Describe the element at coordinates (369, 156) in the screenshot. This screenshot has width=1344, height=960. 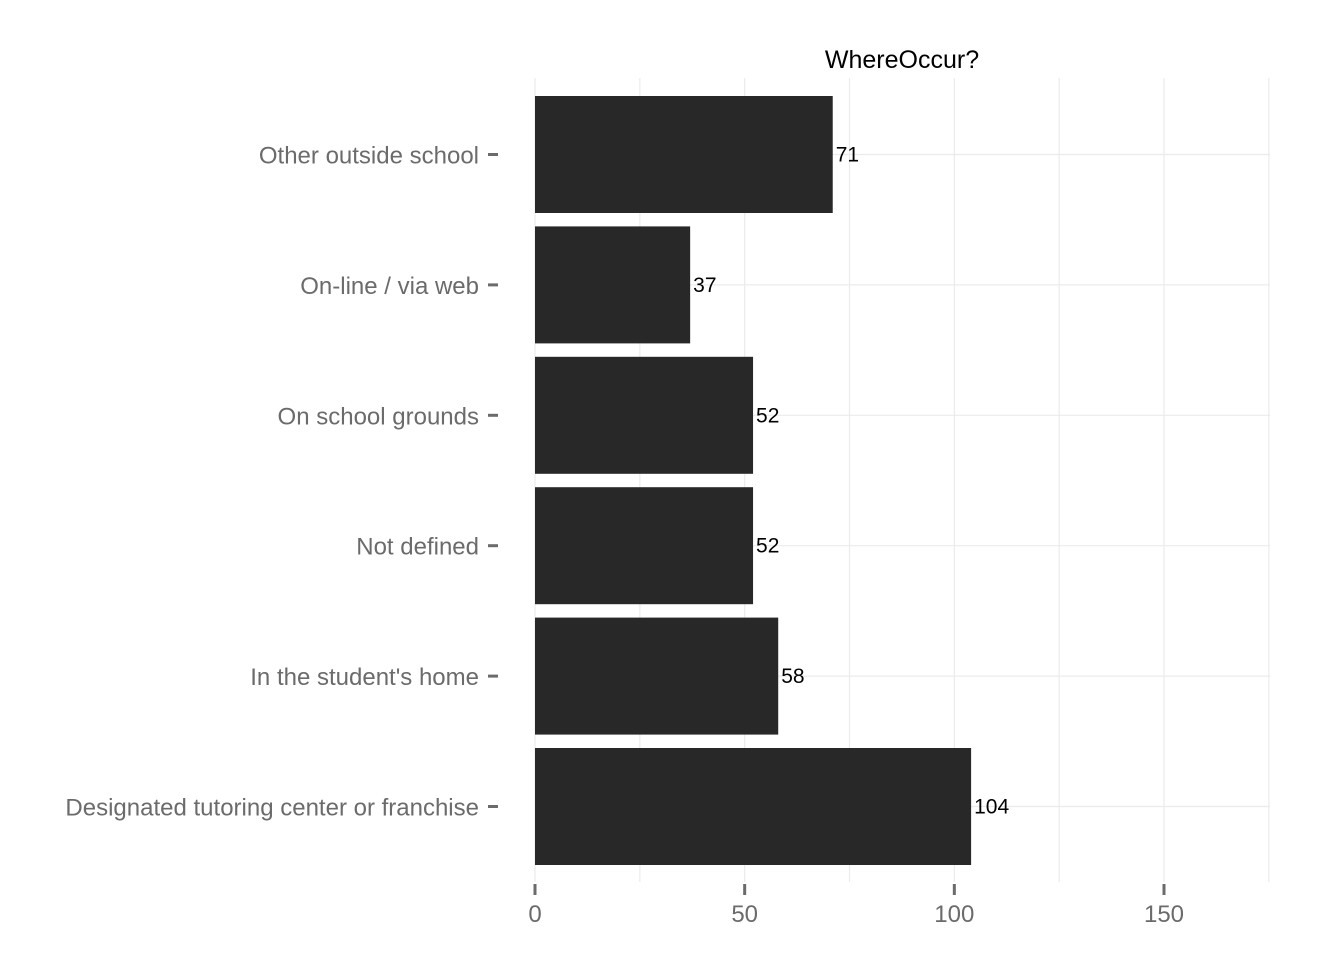
I see `category-label: Other outside school` at that location.